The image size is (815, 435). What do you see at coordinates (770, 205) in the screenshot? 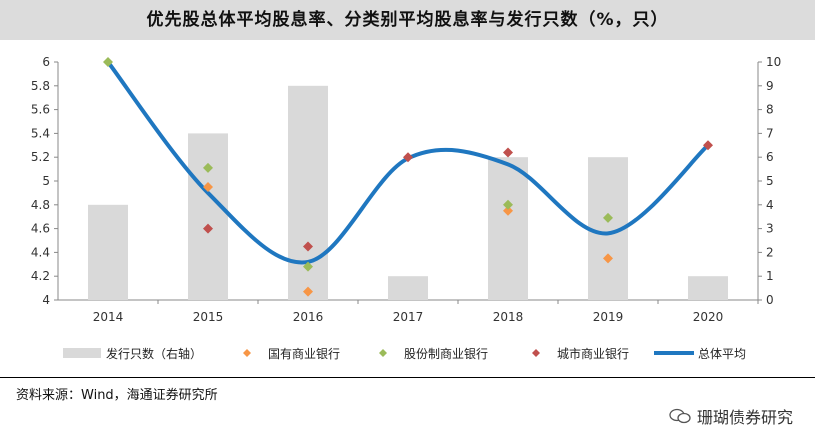
I see `right-tick-label: 4` at bounding box center [770, 205].